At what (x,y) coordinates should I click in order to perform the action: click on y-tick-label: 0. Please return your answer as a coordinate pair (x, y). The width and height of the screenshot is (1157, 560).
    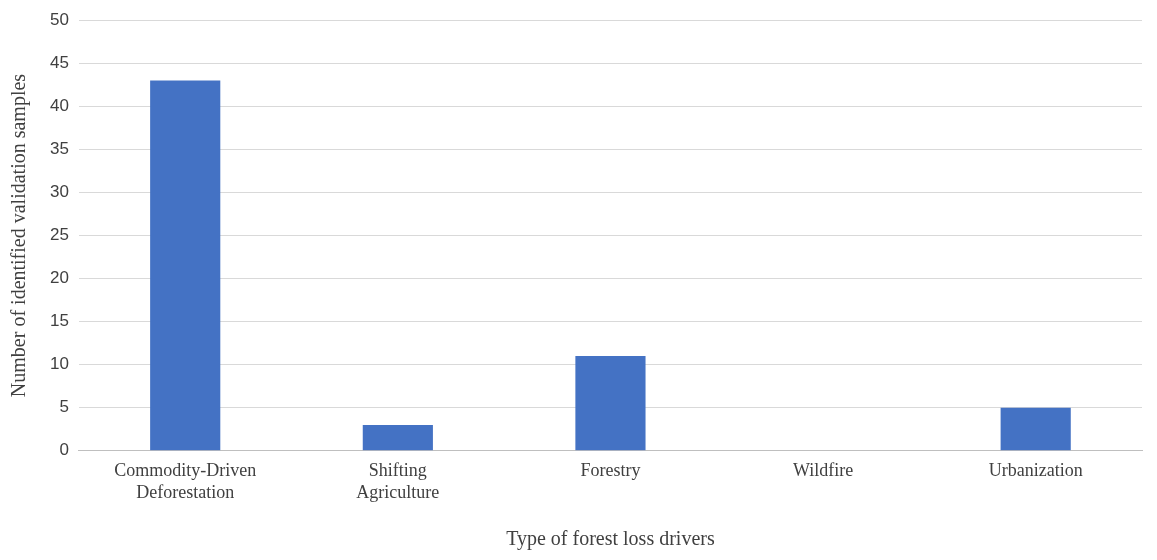
    Looking at the image, I should click on (64, 450).